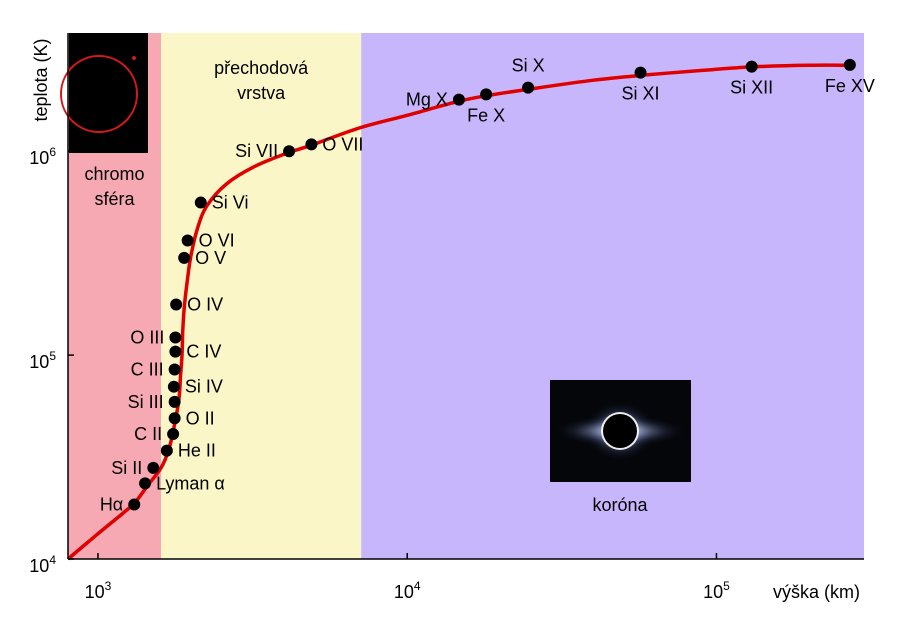  What do you see at coordinates (486, 115) in the screenshot?
I see `data-point-label: Fe X` at bounding box center [486, 115].